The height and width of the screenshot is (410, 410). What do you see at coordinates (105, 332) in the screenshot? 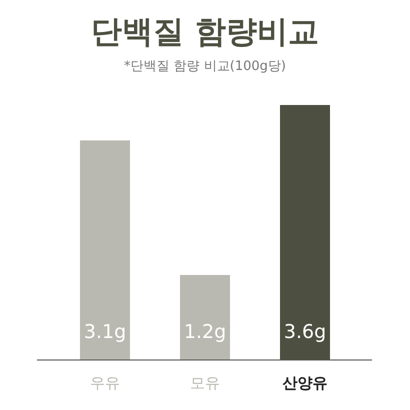
I see `data-label: 3.1g` at bounding box center [105, 332].